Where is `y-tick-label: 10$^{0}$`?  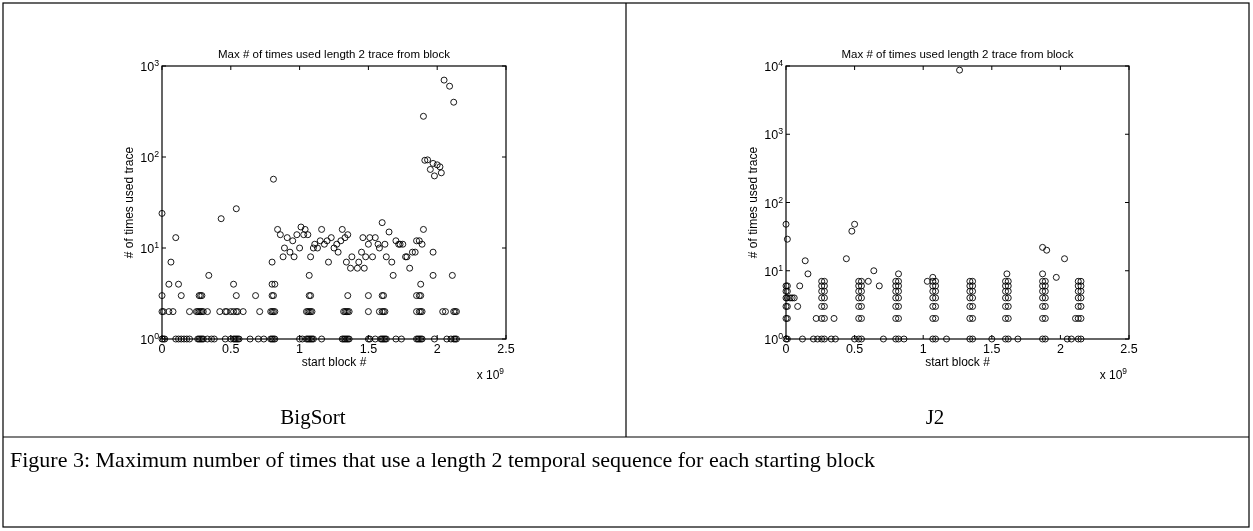
y-tick-label: 10$^{0}$ is located at coordinates (774, 339).